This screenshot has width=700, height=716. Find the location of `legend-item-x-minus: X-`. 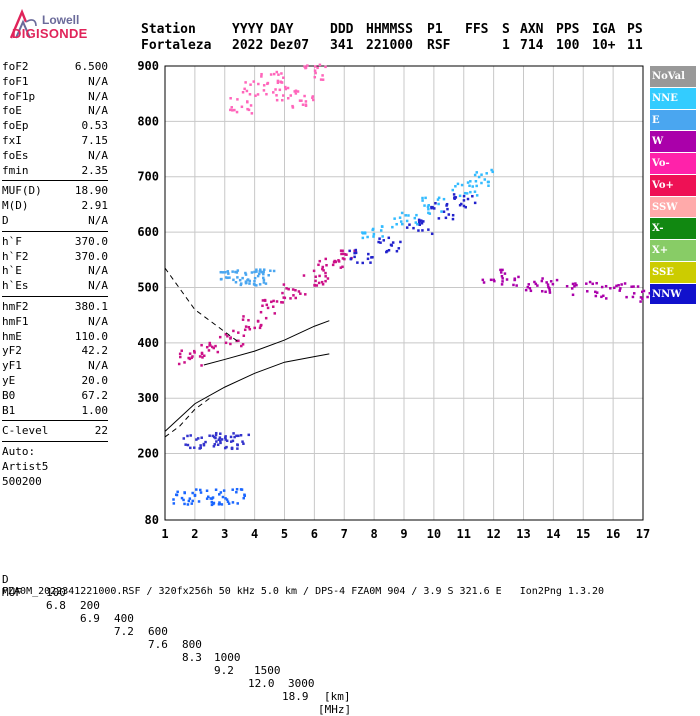

legend-item-x-minus: X- is located at coordinates (673, 229).